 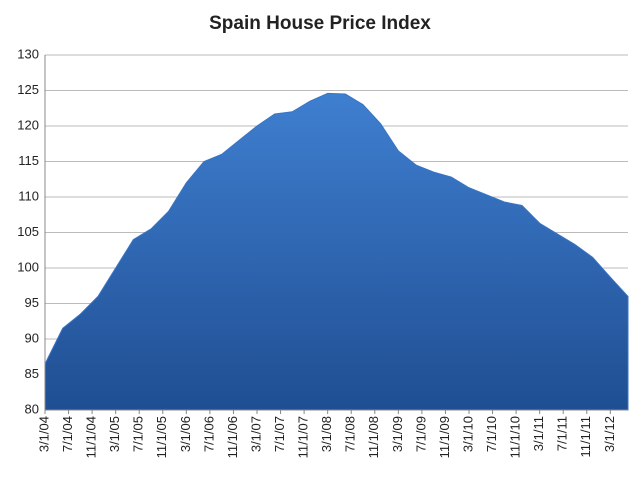 I want to click on x-tick-label: 3/1/04, so click(x=43, y=434).